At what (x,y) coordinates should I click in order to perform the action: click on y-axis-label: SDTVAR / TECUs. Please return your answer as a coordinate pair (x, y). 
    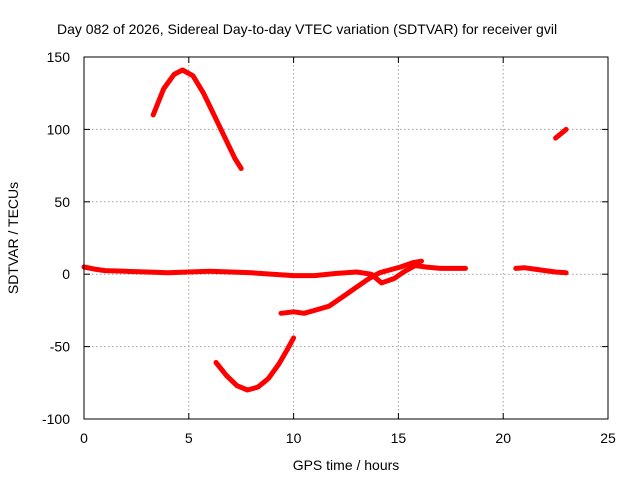
    Looking at the image, I should click on (13, 238).